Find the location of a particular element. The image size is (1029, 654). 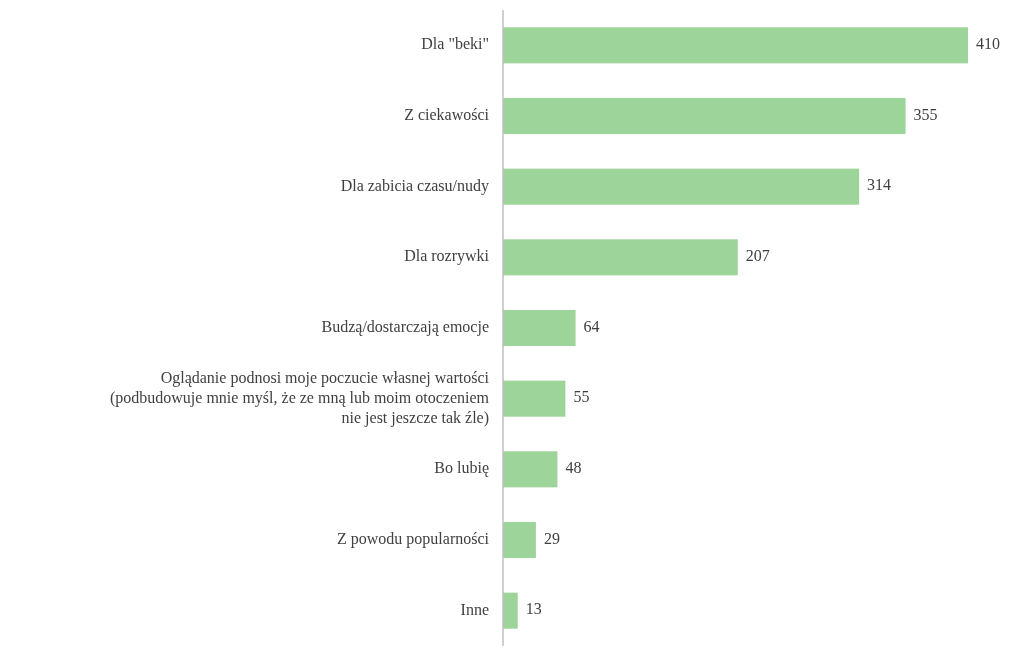

y-tick-label: Dla rozrywki is located at coordinates (447, 256).